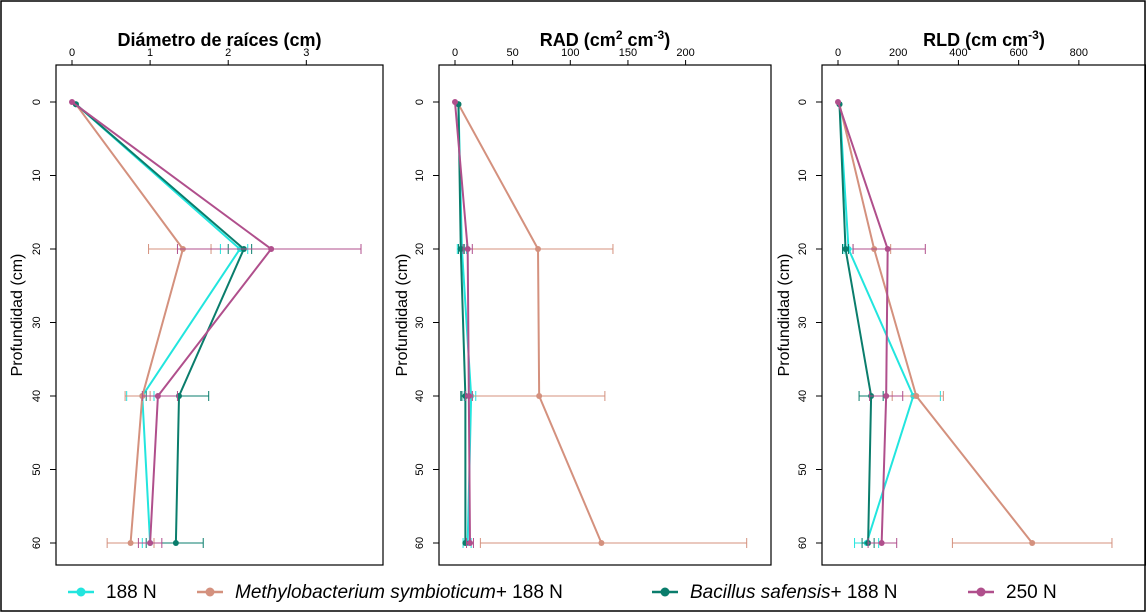 This screenshot has height=612, width=1146. Describe the element at coordinates (570, 53) in the screenshot. I see `x-tick-label: 100` at that location.